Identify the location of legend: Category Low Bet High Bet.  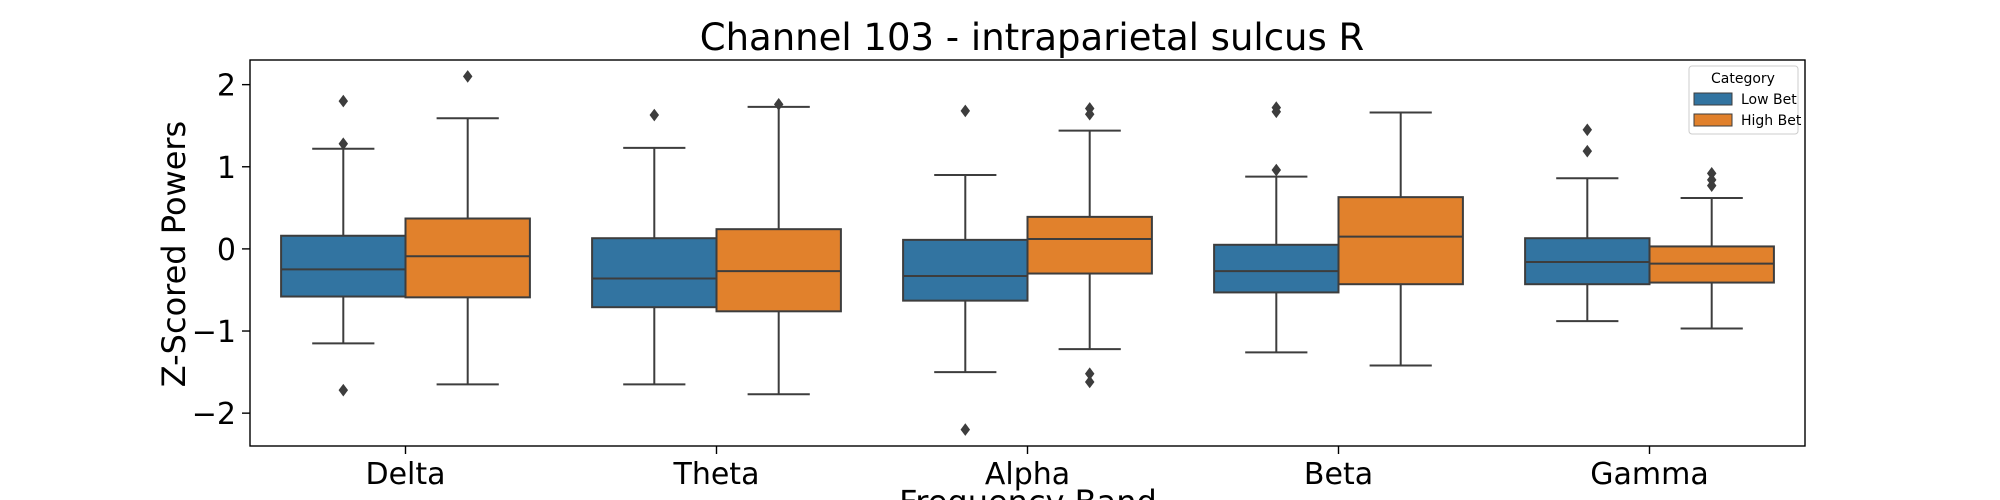
(1745, 100).